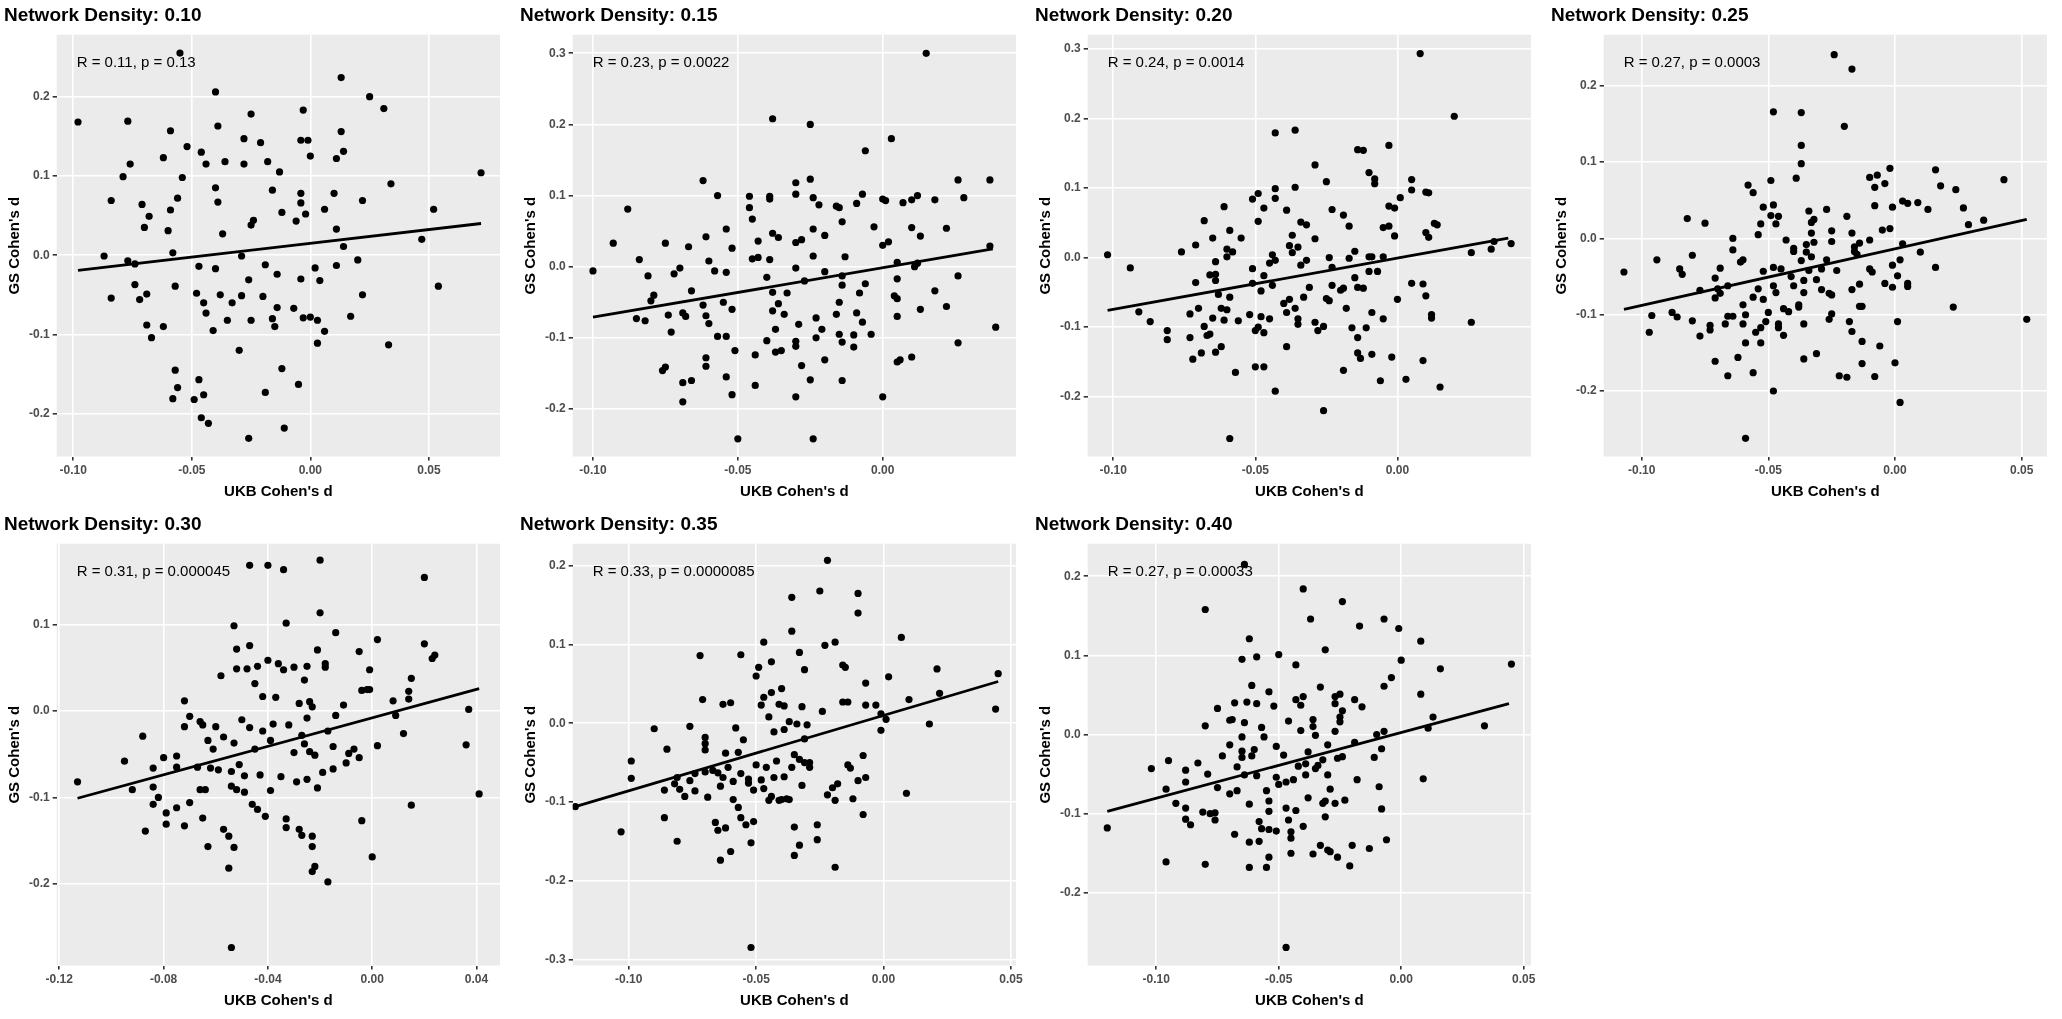  What do you see at coordinates (1134, 523) in the screenshot?
I see `chart-title: Network Density: 0.40` at bounding box center [1134, 523].